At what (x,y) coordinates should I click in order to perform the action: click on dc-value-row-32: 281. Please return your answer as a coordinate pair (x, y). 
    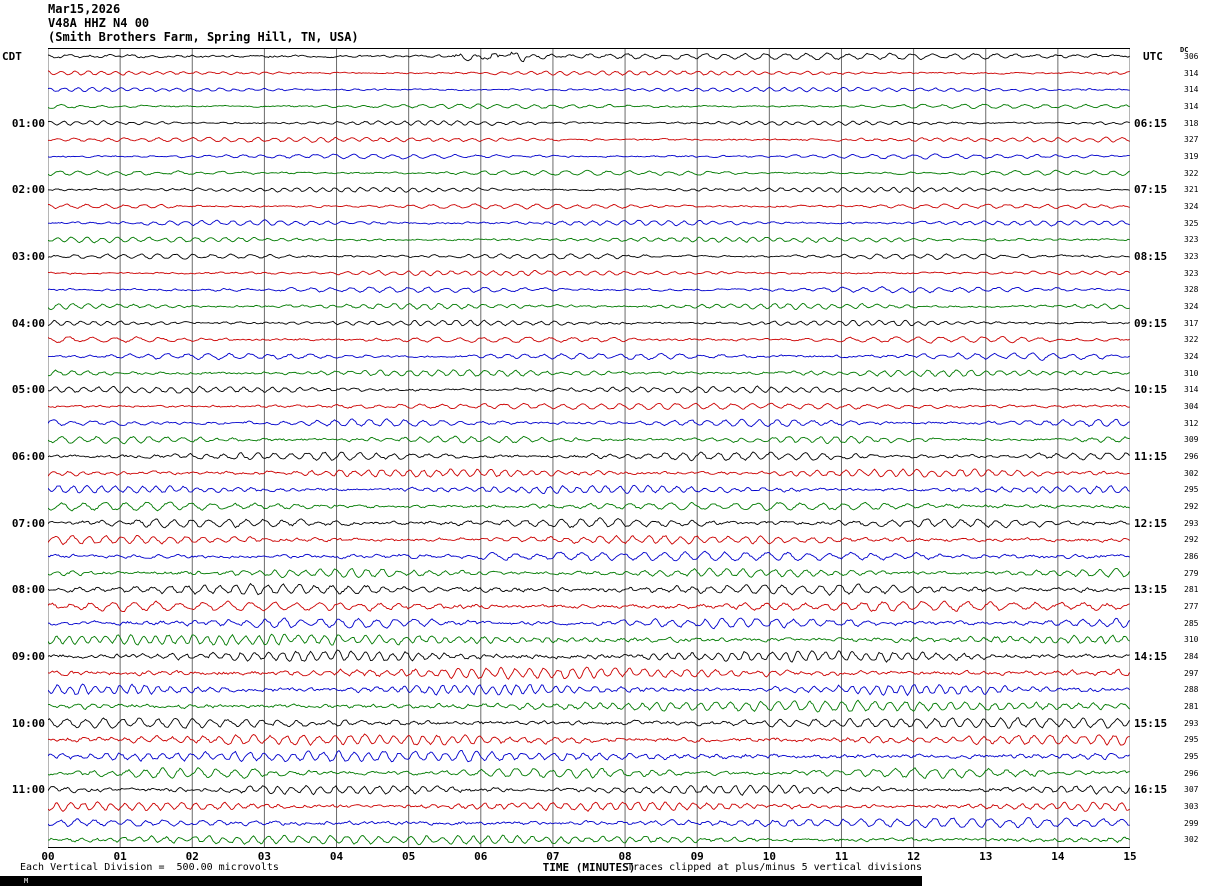
    Looking at the image, I should click on (1191, 590).